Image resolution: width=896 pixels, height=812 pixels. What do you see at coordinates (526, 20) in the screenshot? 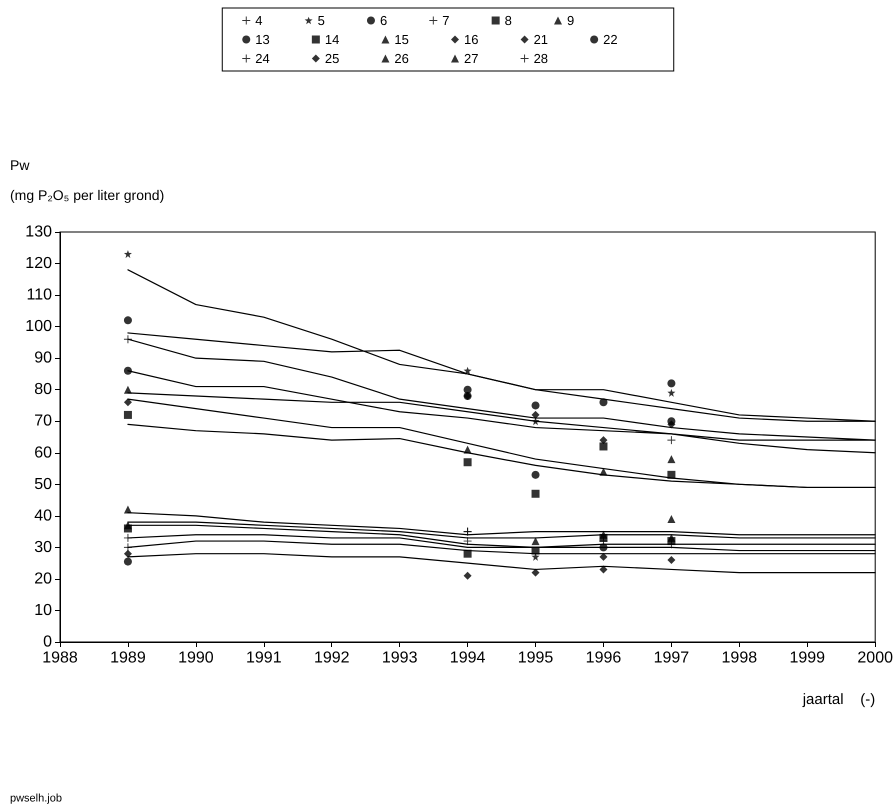
I see `legend-label: 8` at bounding box center [526, 20].